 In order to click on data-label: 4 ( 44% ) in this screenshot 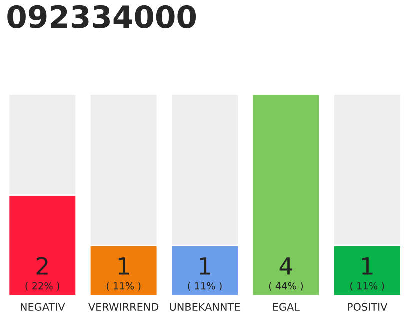, I will do `click(286, 274)`.